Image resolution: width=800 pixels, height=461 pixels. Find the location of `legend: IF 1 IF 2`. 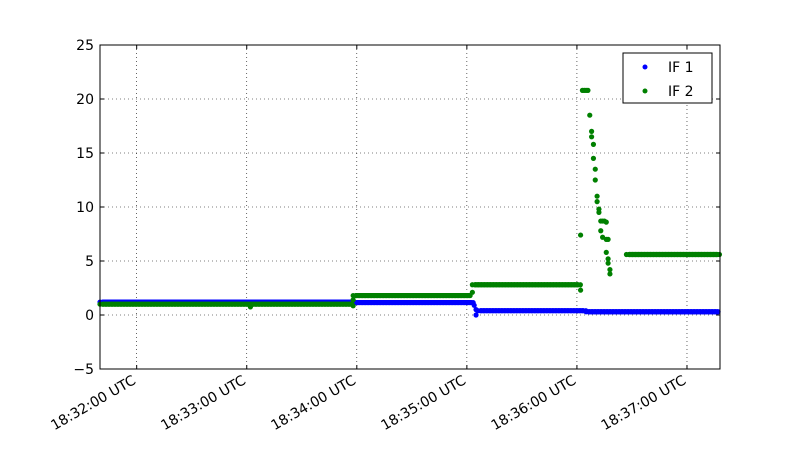

legend: IF 1 IF 2 is located at coordinates (667, 78).